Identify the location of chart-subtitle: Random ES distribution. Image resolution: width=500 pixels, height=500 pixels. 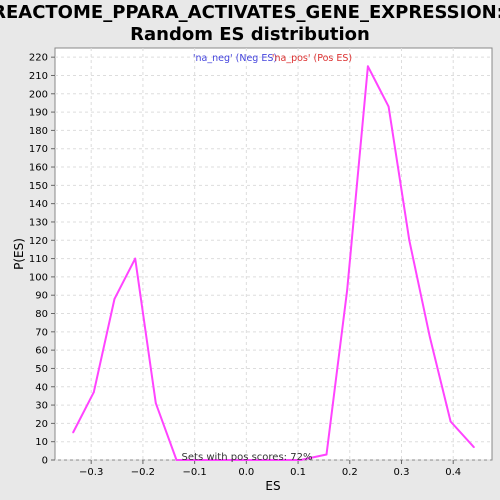
(250, 34).